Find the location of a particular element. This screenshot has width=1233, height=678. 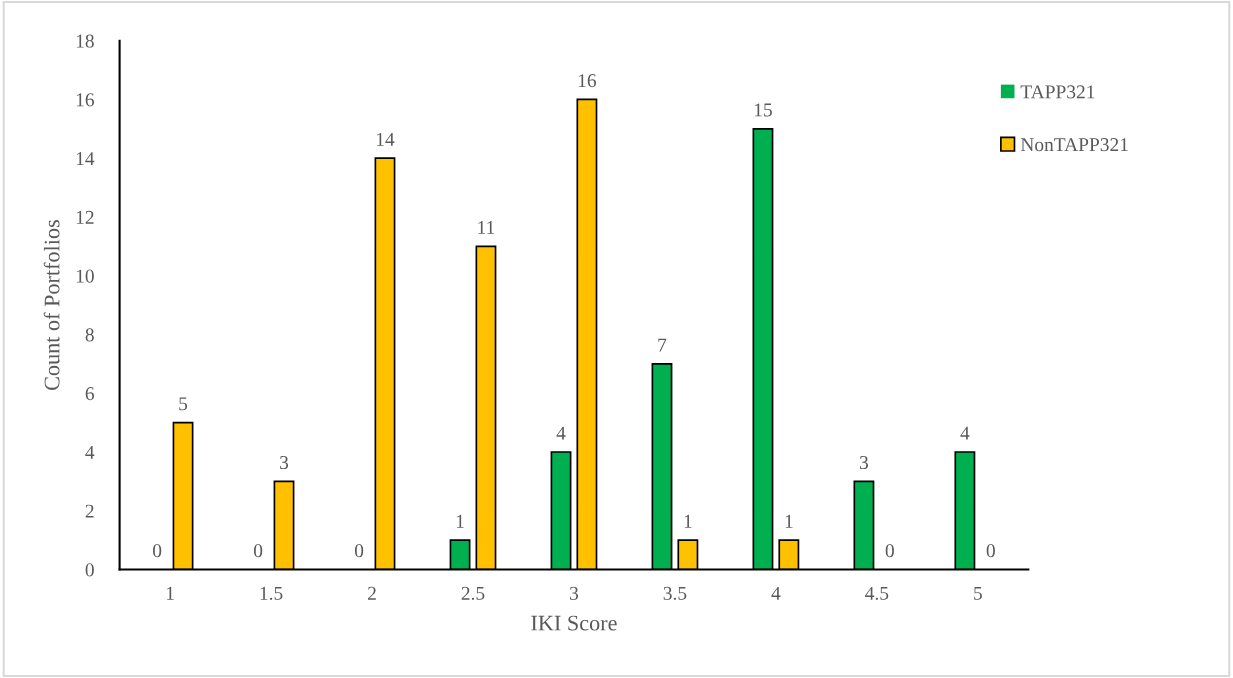

y-tick-label: 6 is located at coordinates (90, 394).